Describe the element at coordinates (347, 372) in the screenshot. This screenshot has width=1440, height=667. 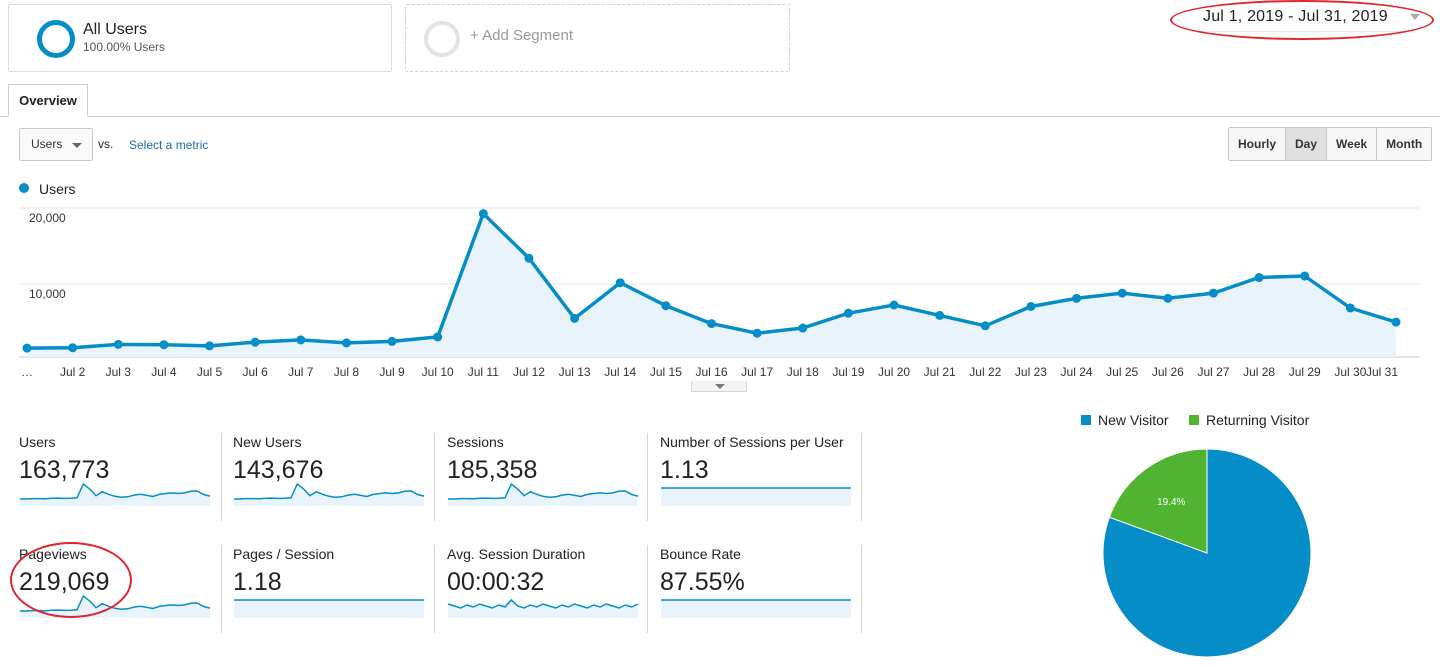
I see `x-tick-label: Jul 8` at that location.